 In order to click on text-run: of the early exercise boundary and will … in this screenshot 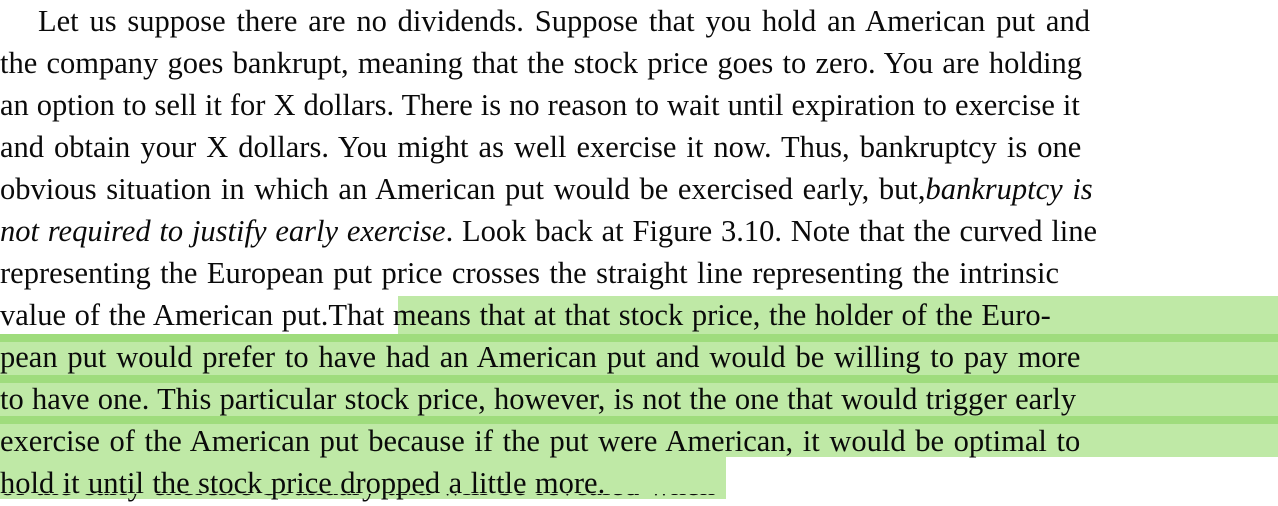, I will do `click(357, 500)`.